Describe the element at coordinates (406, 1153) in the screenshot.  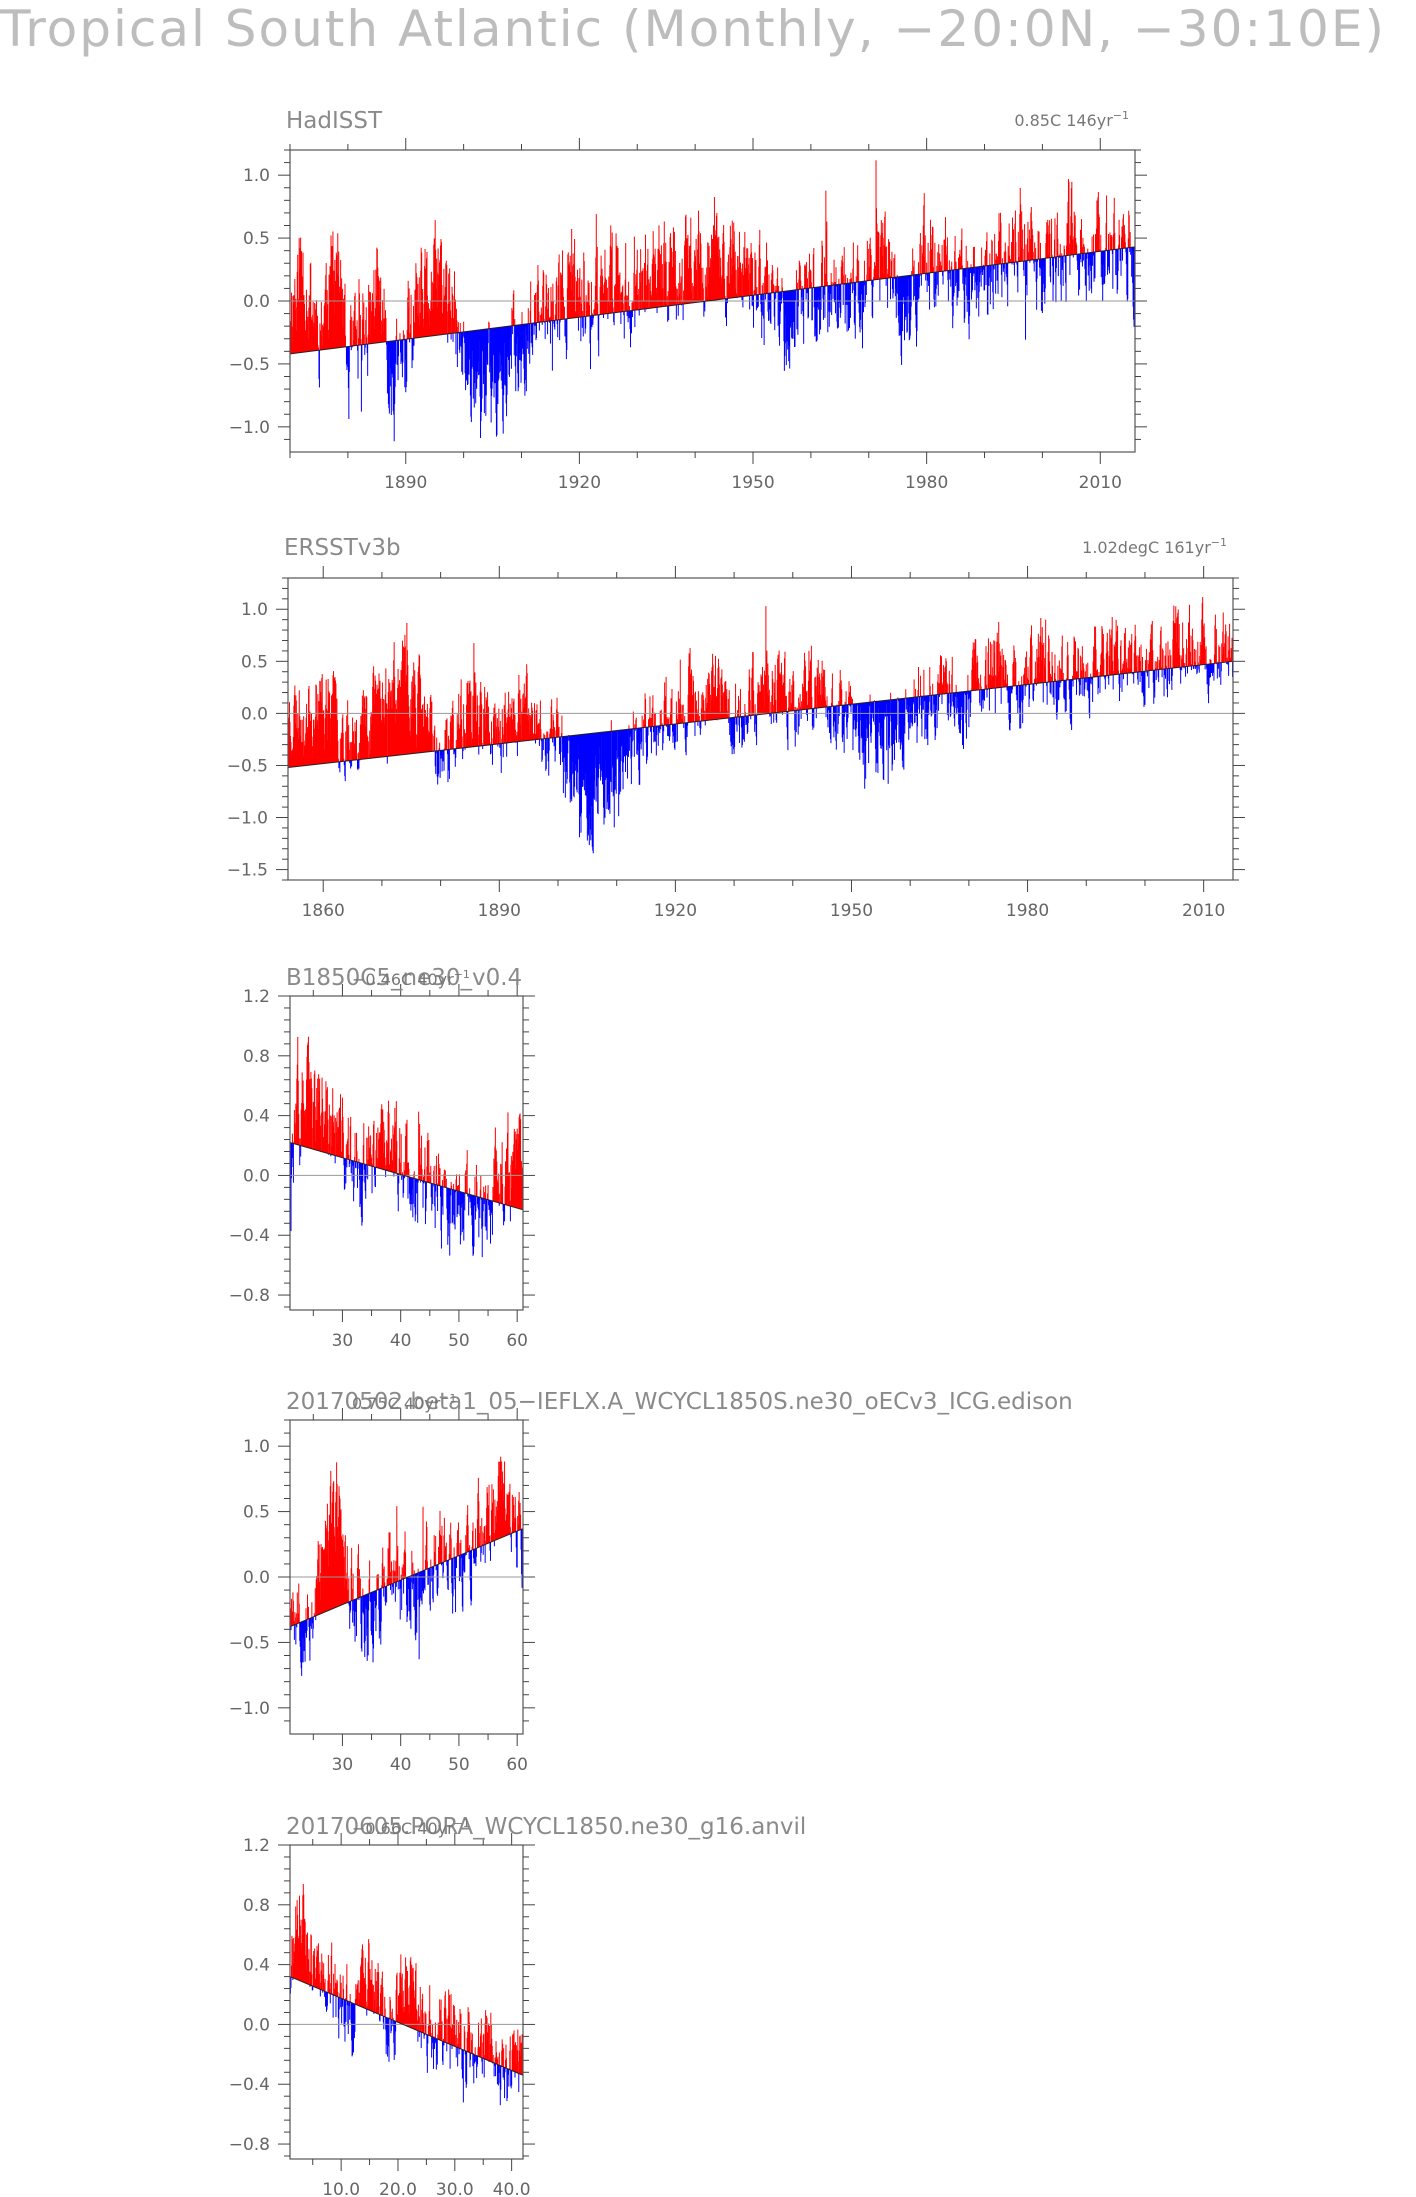
I see `plot-frame` at that location.